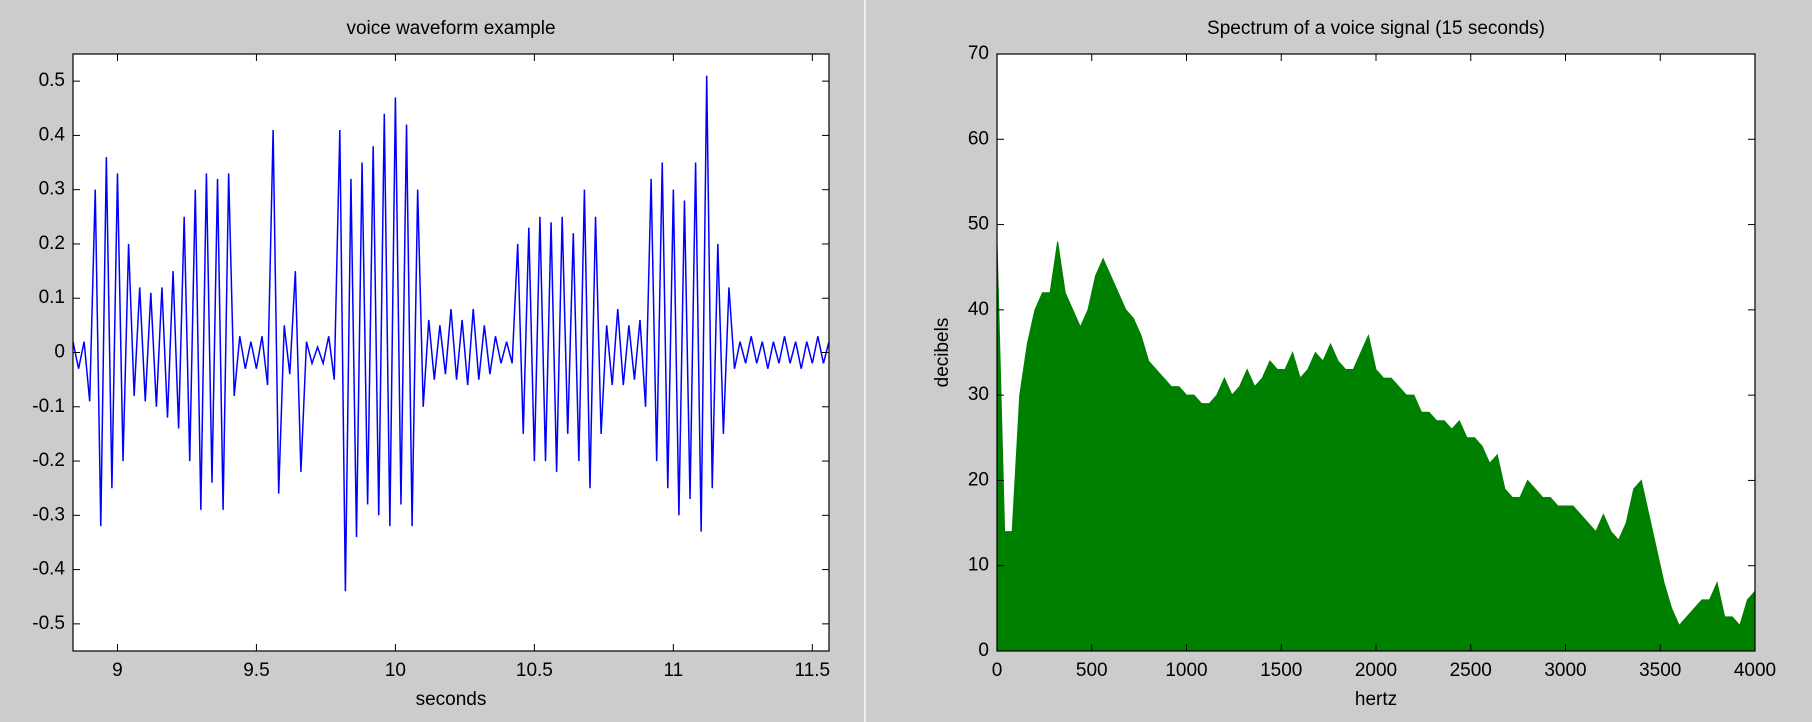  Describe the element at coordinates (52, 80) in the screenshot. I see `y-tick-label: 0.5` at that location.